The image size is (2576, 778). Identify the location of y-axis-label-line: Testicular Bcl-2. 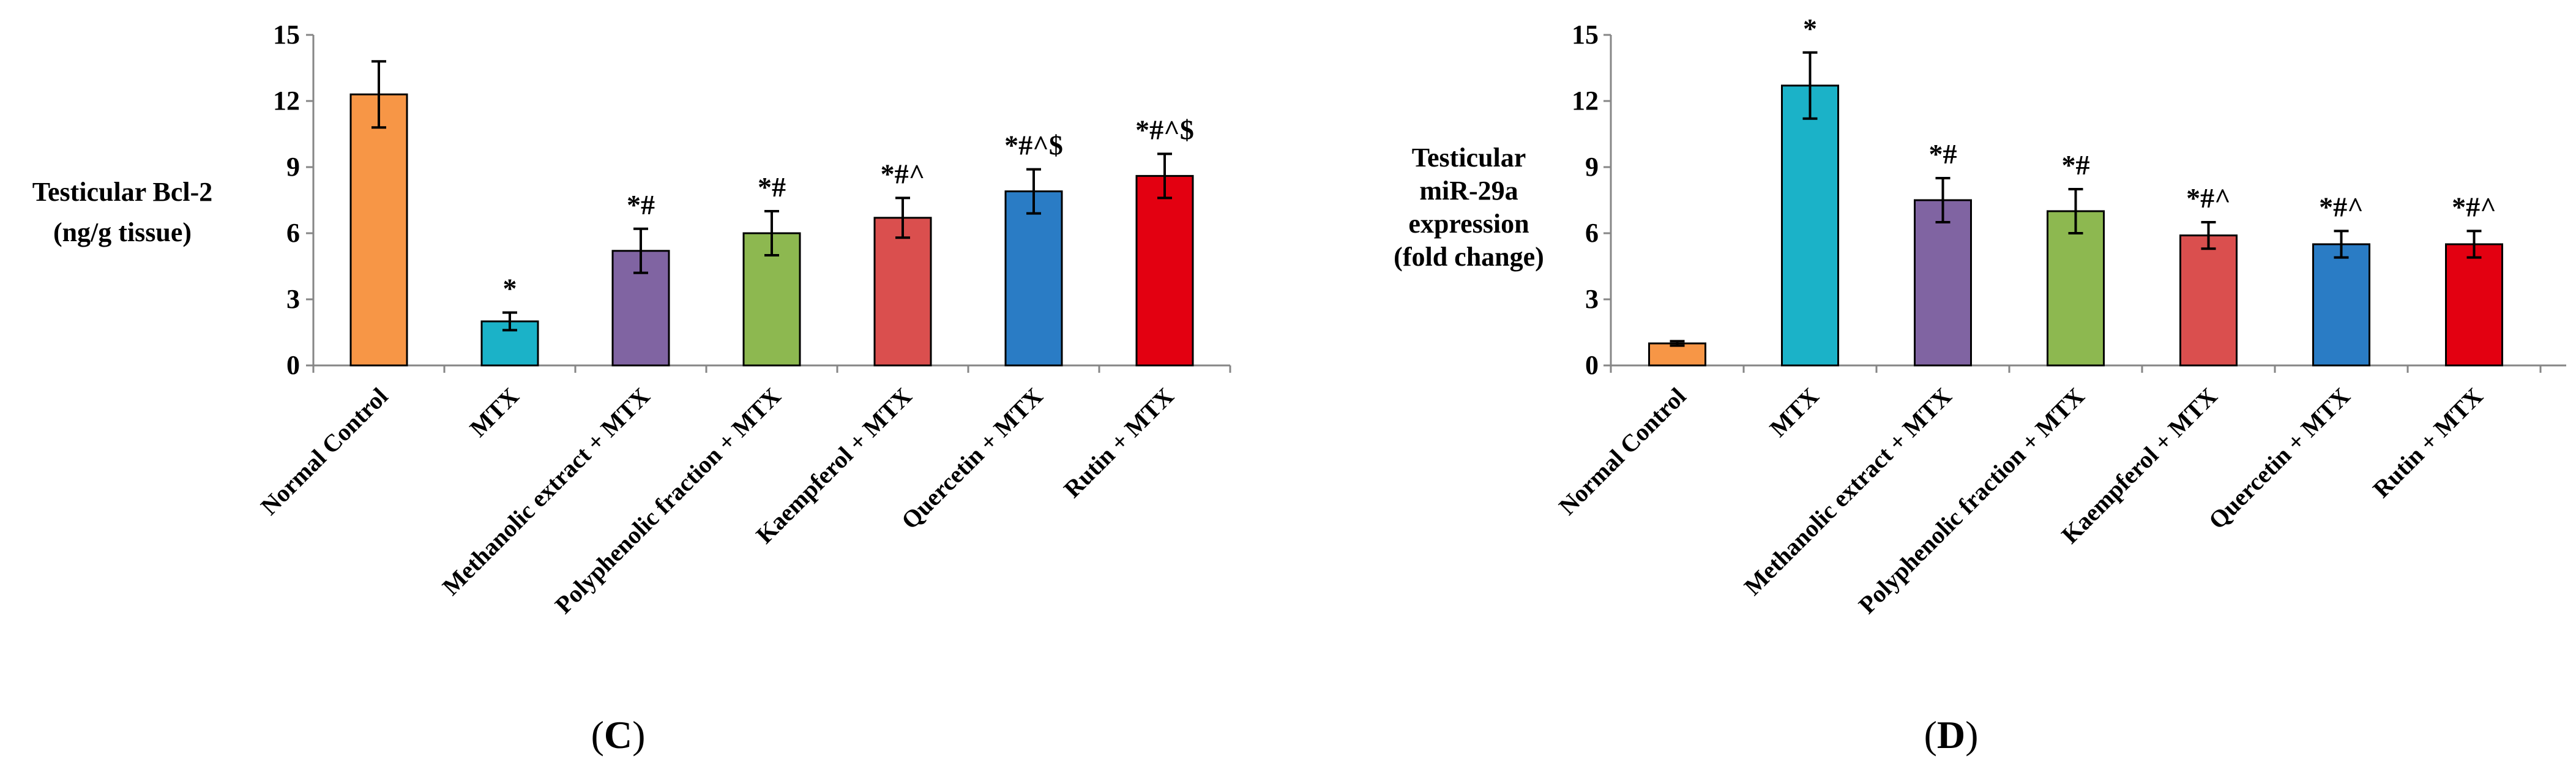
(122, 192).